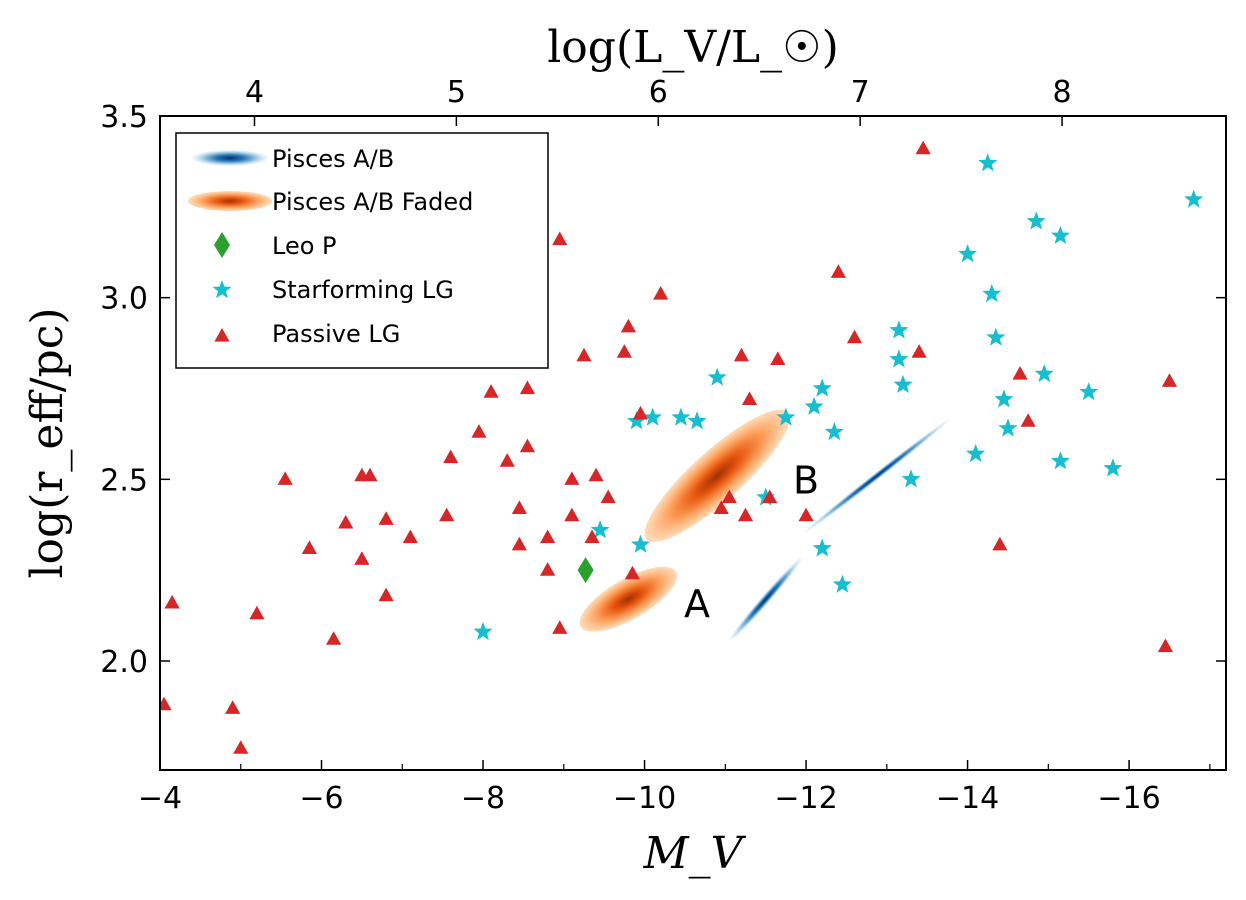 This screenshot has width=1246, height=900. I want to click on y-axis-title: log(r_eff/pc), so click(47, 442).